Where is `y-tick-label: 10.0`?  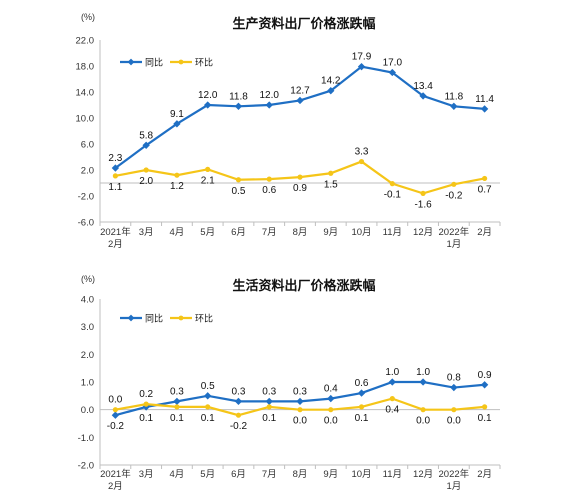
y-tick-label: 10.0 is located at coordinates (85, 119).